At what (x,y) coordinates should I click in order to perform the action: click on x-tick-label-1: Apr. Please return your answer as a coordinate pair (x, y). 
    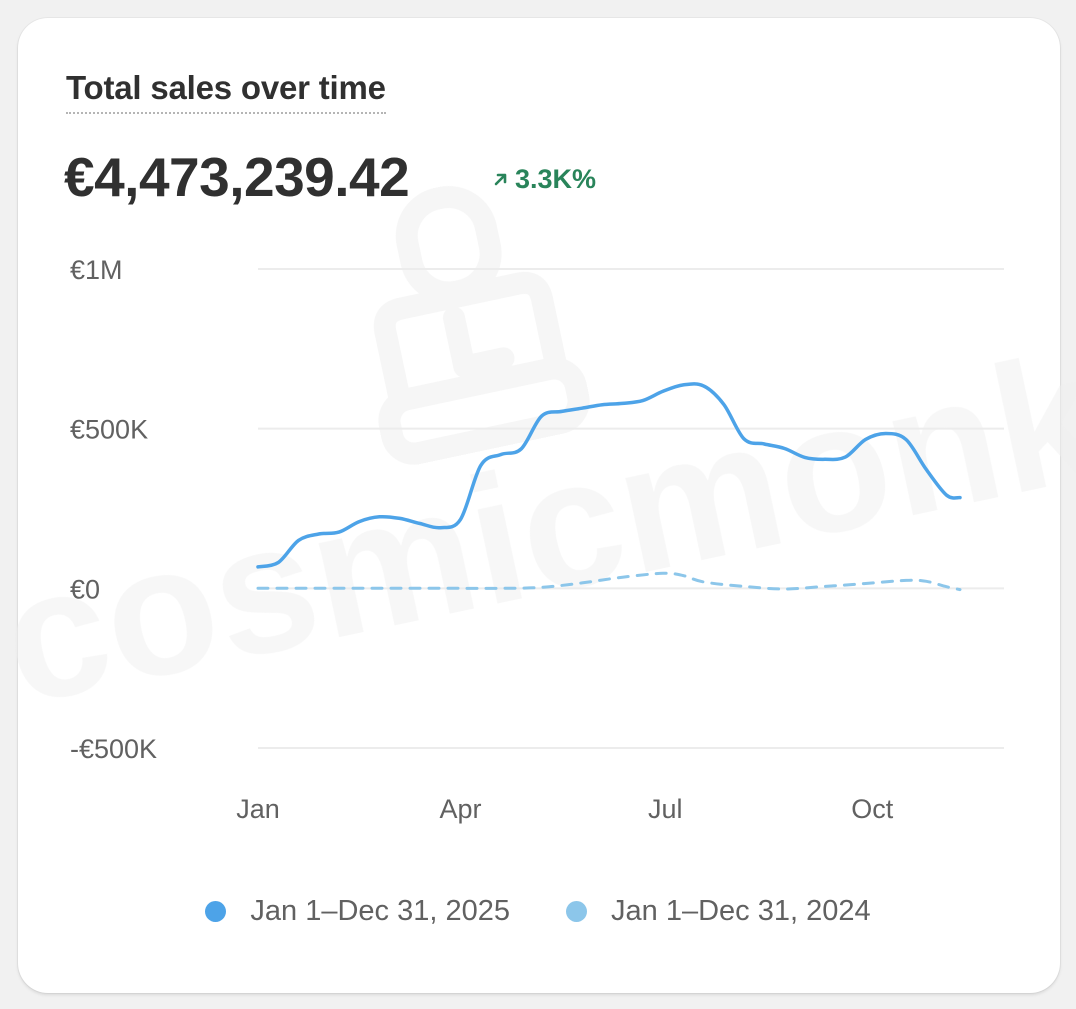
    Looking at the image, I should click on (460, 809).